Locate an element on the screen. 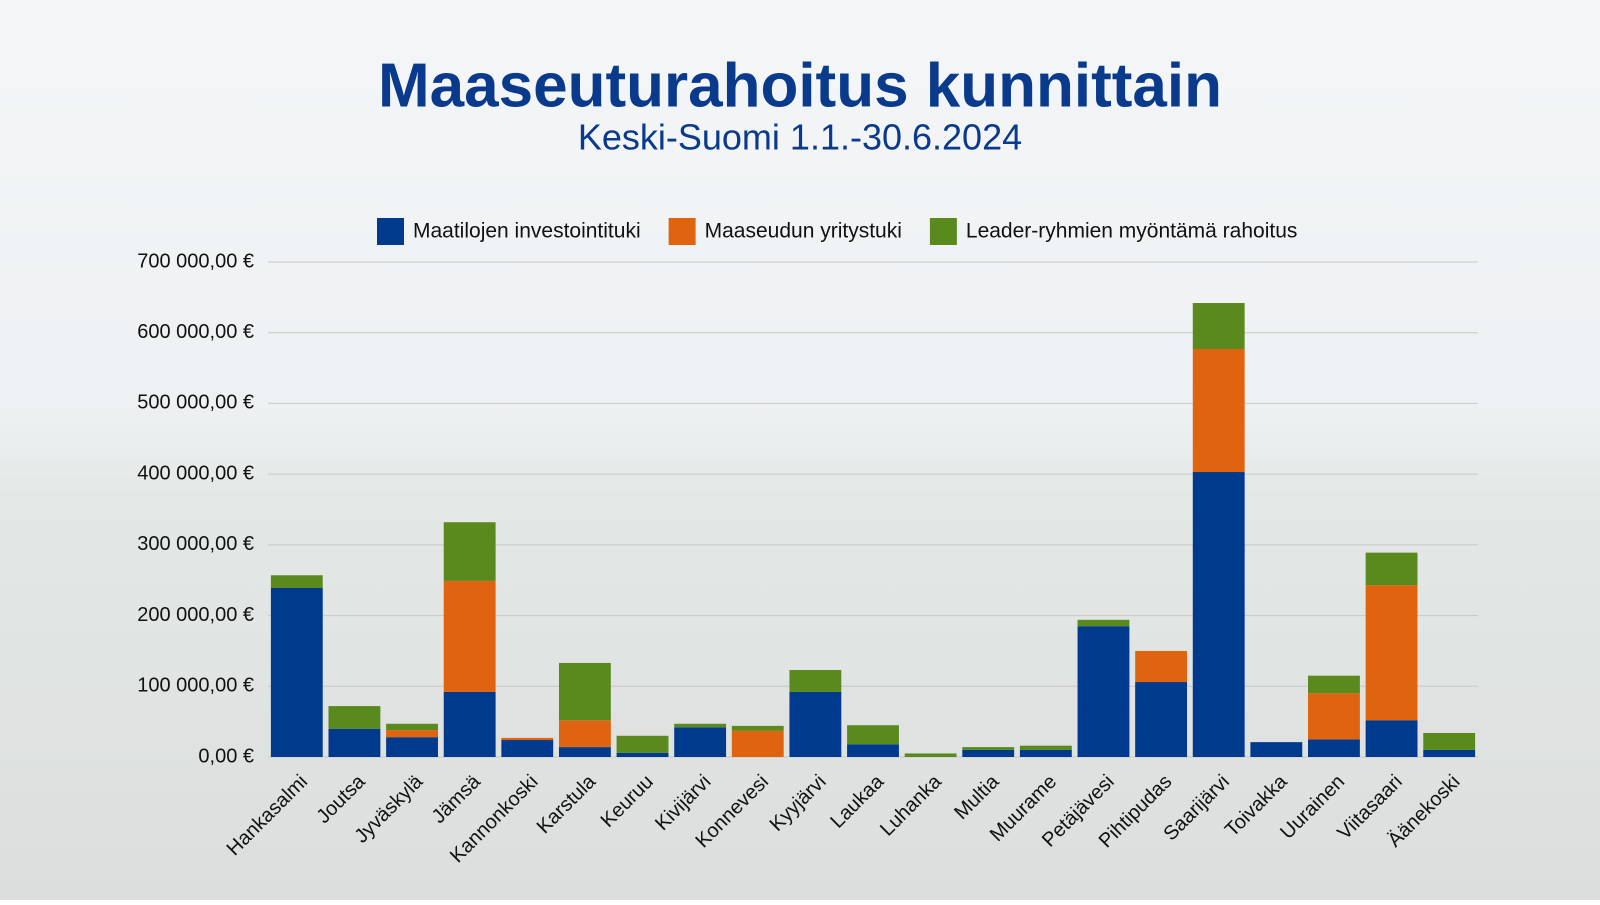 The width and height of the screenshot is (1600, 905). y-tick-label: 500 000,00 € is located at coordinates (195, 403).